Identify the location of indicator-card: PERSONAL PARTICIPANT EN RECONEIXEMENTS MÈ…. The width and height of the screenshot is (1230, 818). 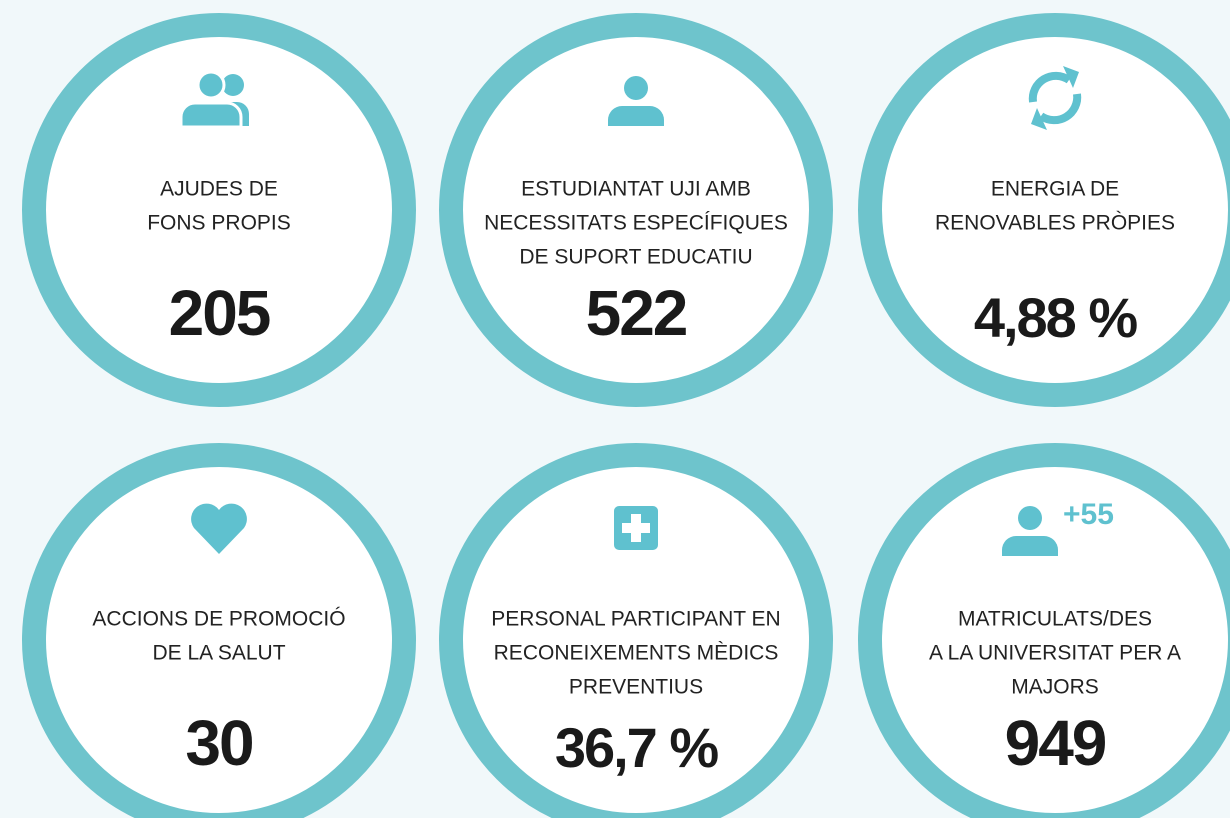
(636, 630).